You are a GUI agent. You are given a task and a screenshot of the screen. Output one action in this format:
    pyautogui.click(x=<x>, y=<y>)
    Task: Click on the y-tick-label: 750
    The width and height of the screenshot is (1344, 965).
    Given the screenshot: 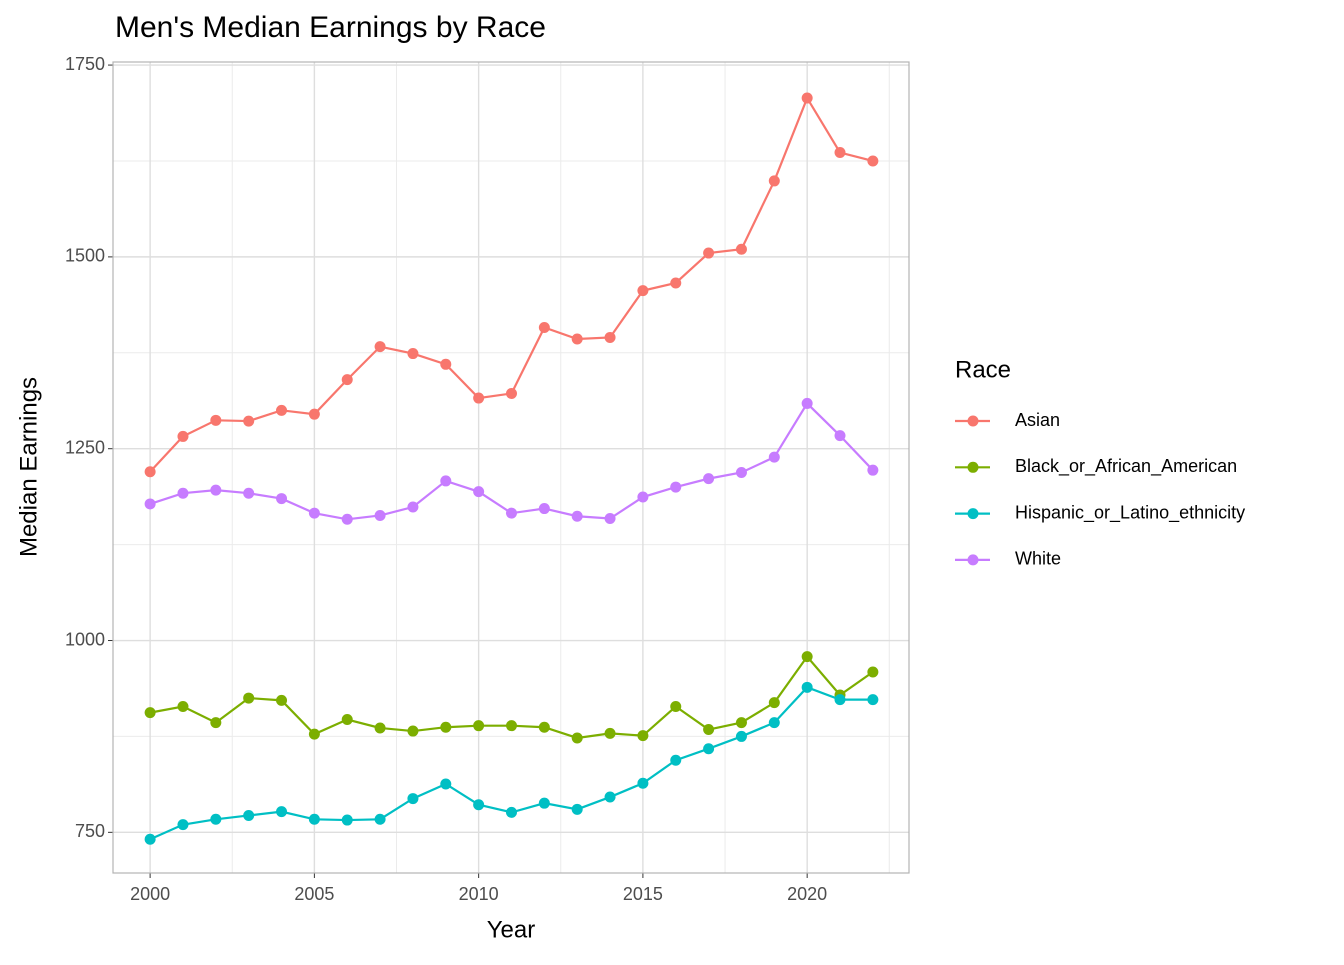 What is the action you would take?
    pyautogui.click(x=90, y=831)
    